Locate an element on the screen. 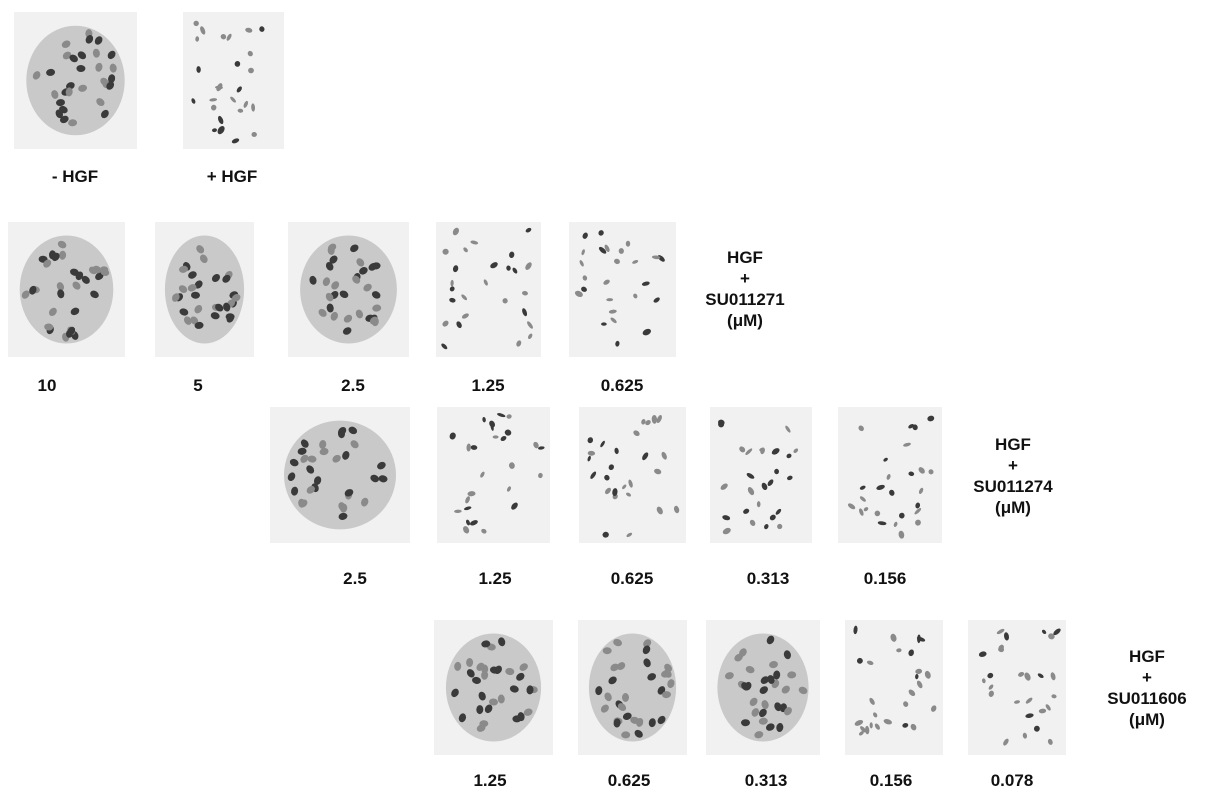 The width and height of the screenshot is (1205, 795). control-label-minus-hgf: - HGF is located at coordinates (75, 176).